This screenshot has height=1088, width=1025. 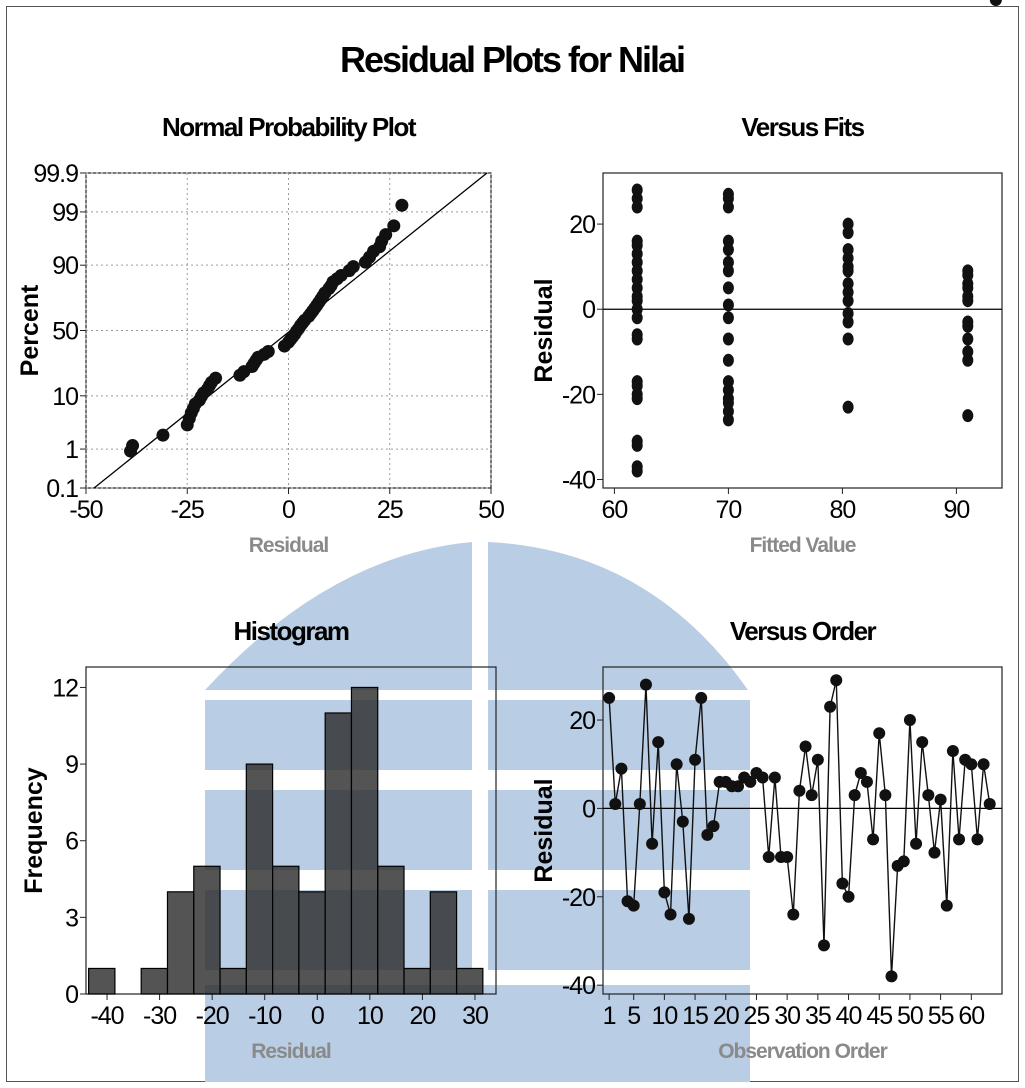 What do you see at coordinates (85, 510) in the screenshot?
I see `x-tick-label: -50` at bounding box center [85, 510].